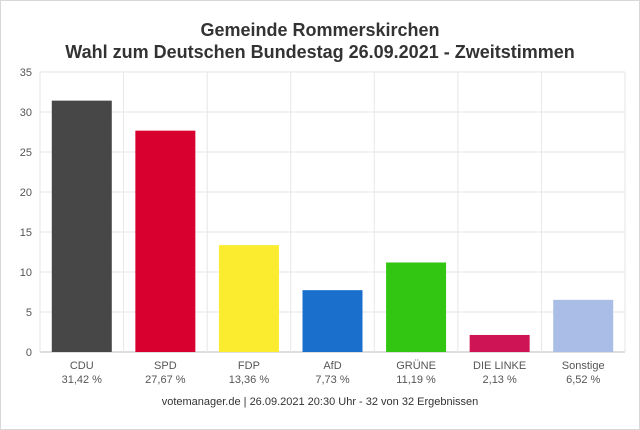  What do you see at coordinates (26, 113) in the screenshot?
I see `y-tick-label: 30` at bounding box center [26, 113].